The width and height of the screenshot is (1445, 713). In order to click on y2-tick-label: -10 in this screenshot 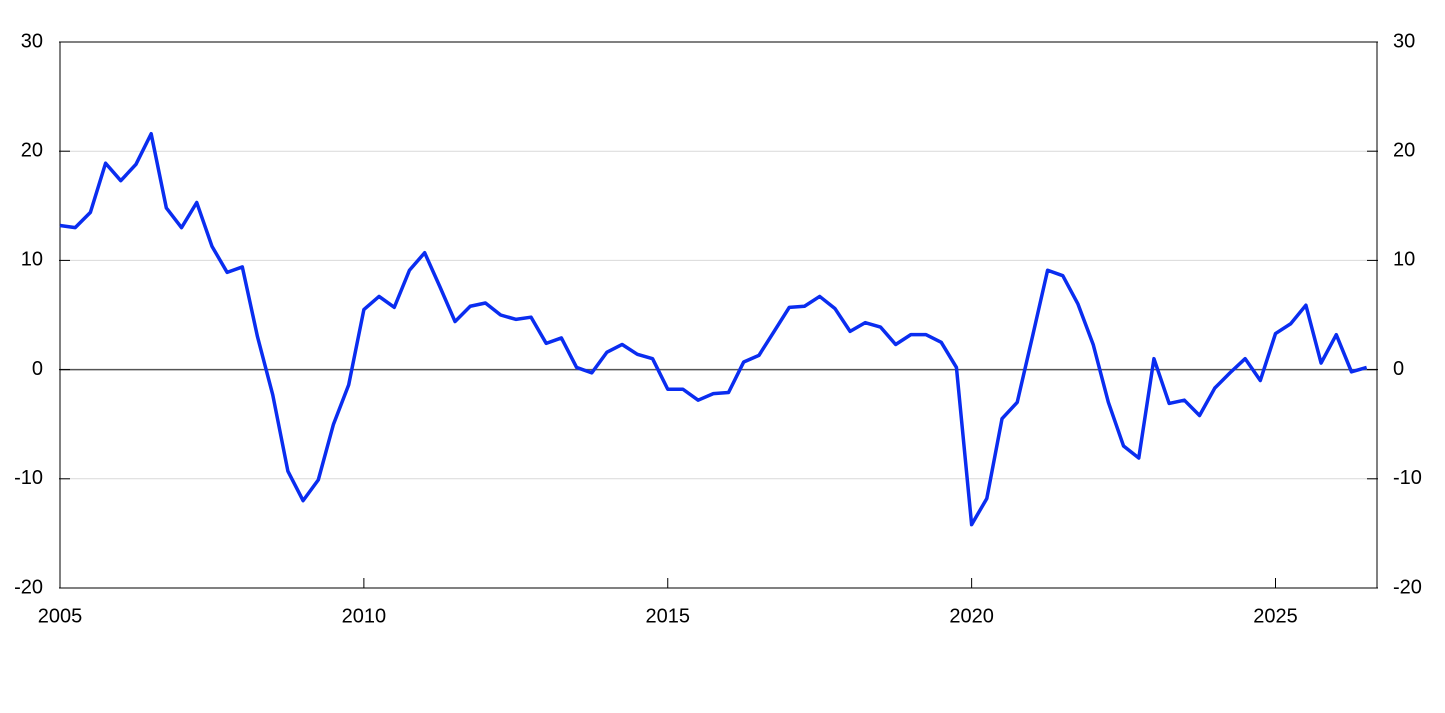, I will do `click(1407, 478)`.